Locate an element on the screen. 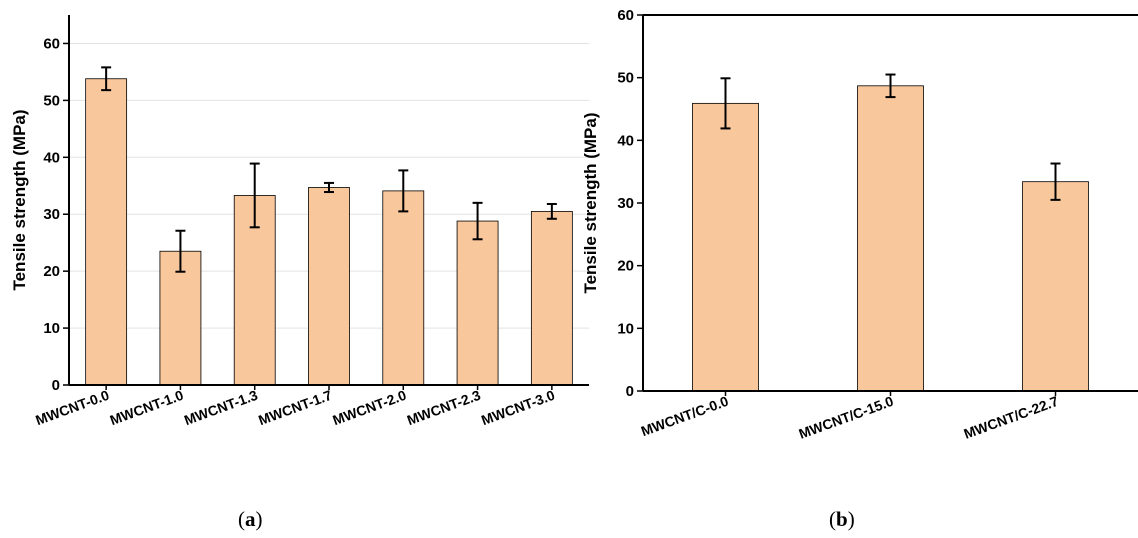  x-tick-label-0: MWCNT/C-0.0 is located at coordinates (685, 416).